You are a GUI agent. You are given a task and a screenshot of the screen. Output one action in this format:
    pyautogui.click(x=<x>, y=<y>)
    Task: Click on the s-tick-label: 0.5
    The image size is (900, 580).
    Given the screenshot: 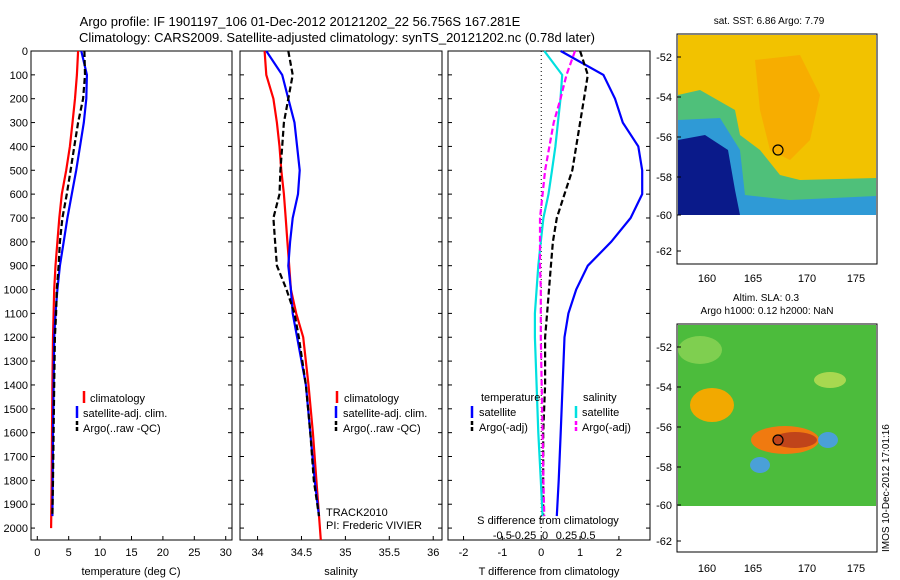 What is the action you would take?
    pyautogui.click(x=587, y=536)
    